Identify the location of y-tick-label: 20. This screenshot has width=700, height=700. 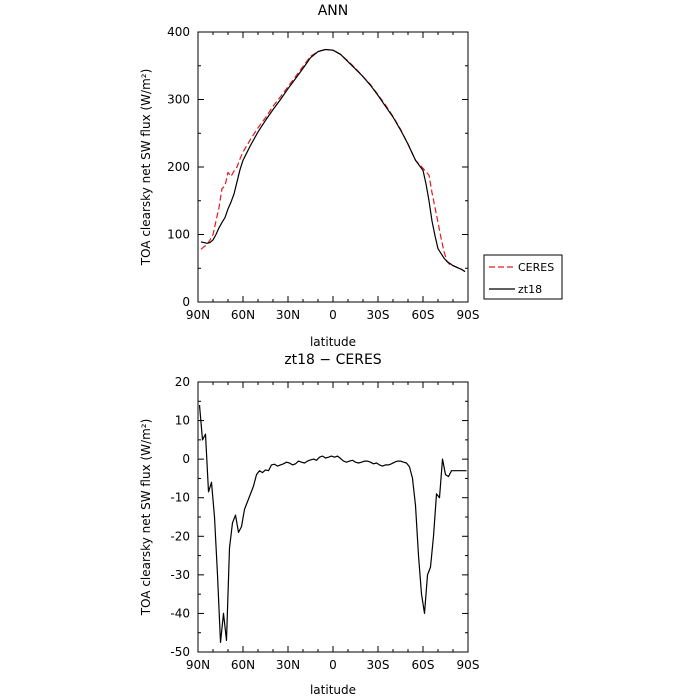
(182, 382).